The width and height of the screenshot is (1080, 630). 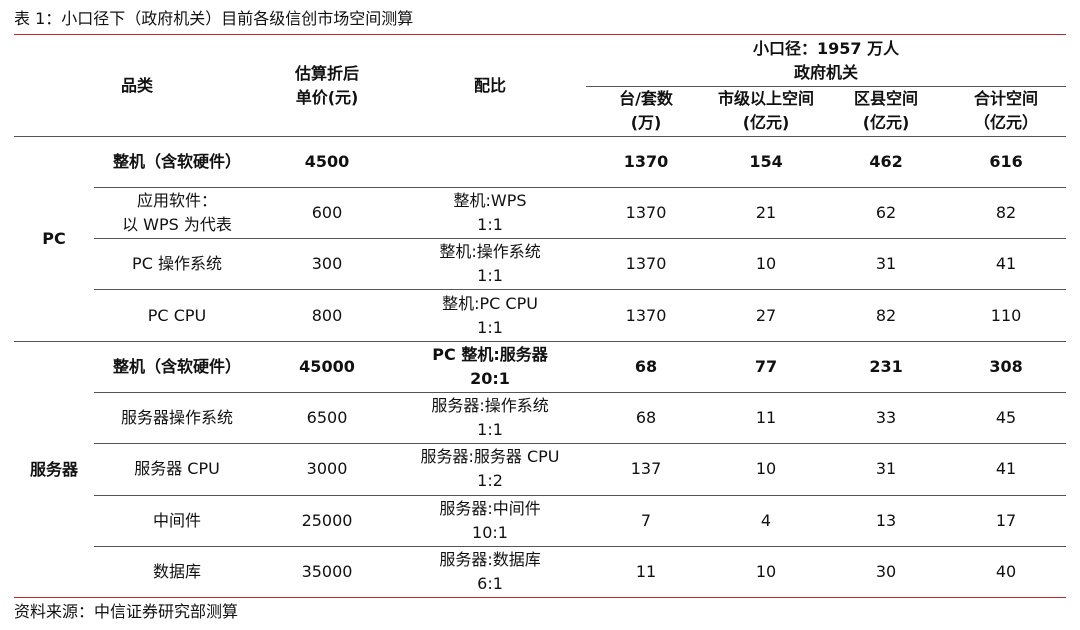 I want to click on item-name: 数据库, so click(x=177, y=571).